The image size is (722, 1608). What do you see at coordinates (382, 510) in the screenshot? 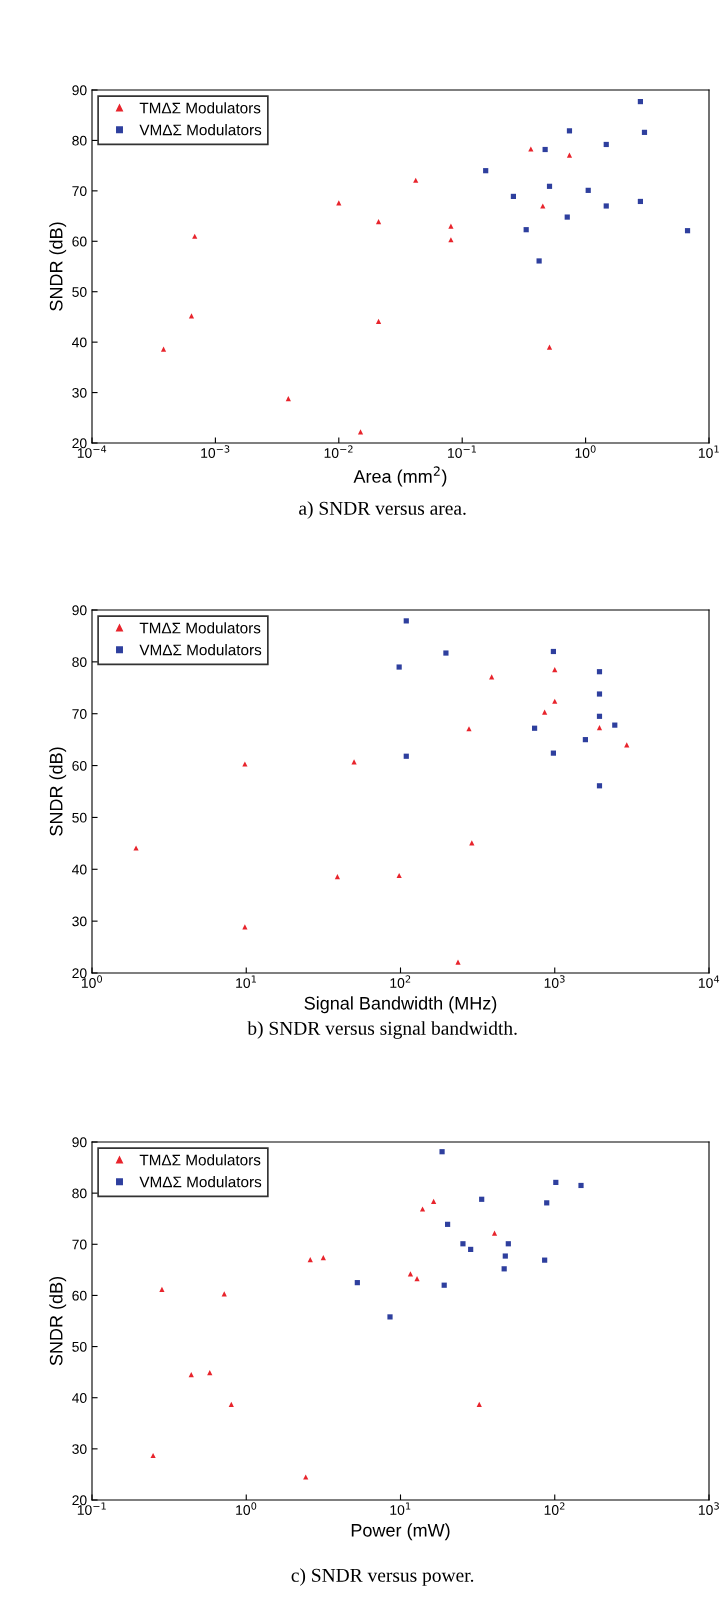
I see `text: a) SNDR versus area.` at bounding box center [382, 510].